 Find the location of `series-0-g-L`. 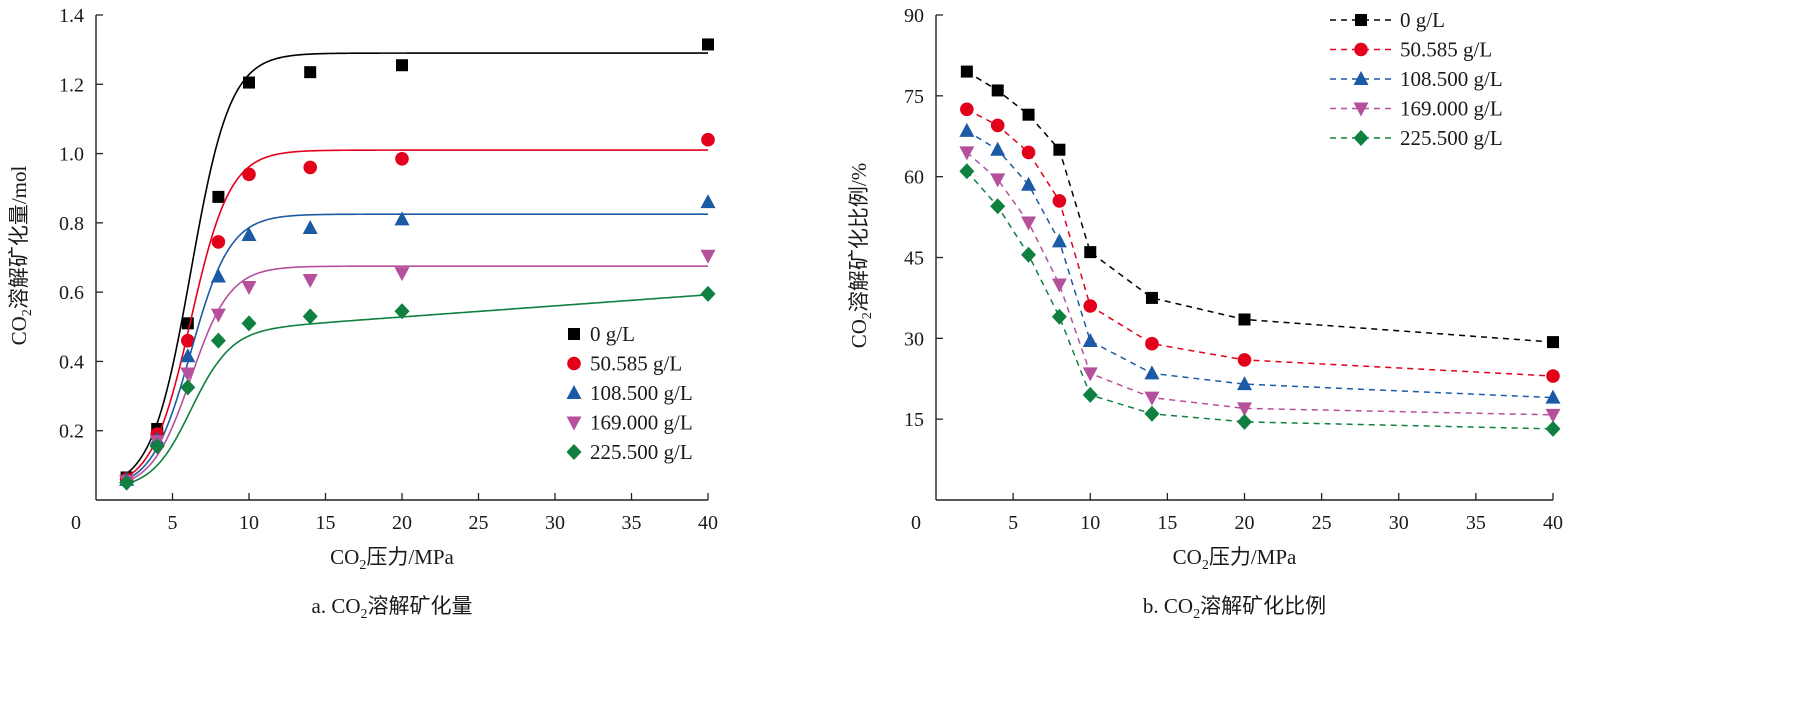

series-0-g-L is located at coordinates (1259, 207).